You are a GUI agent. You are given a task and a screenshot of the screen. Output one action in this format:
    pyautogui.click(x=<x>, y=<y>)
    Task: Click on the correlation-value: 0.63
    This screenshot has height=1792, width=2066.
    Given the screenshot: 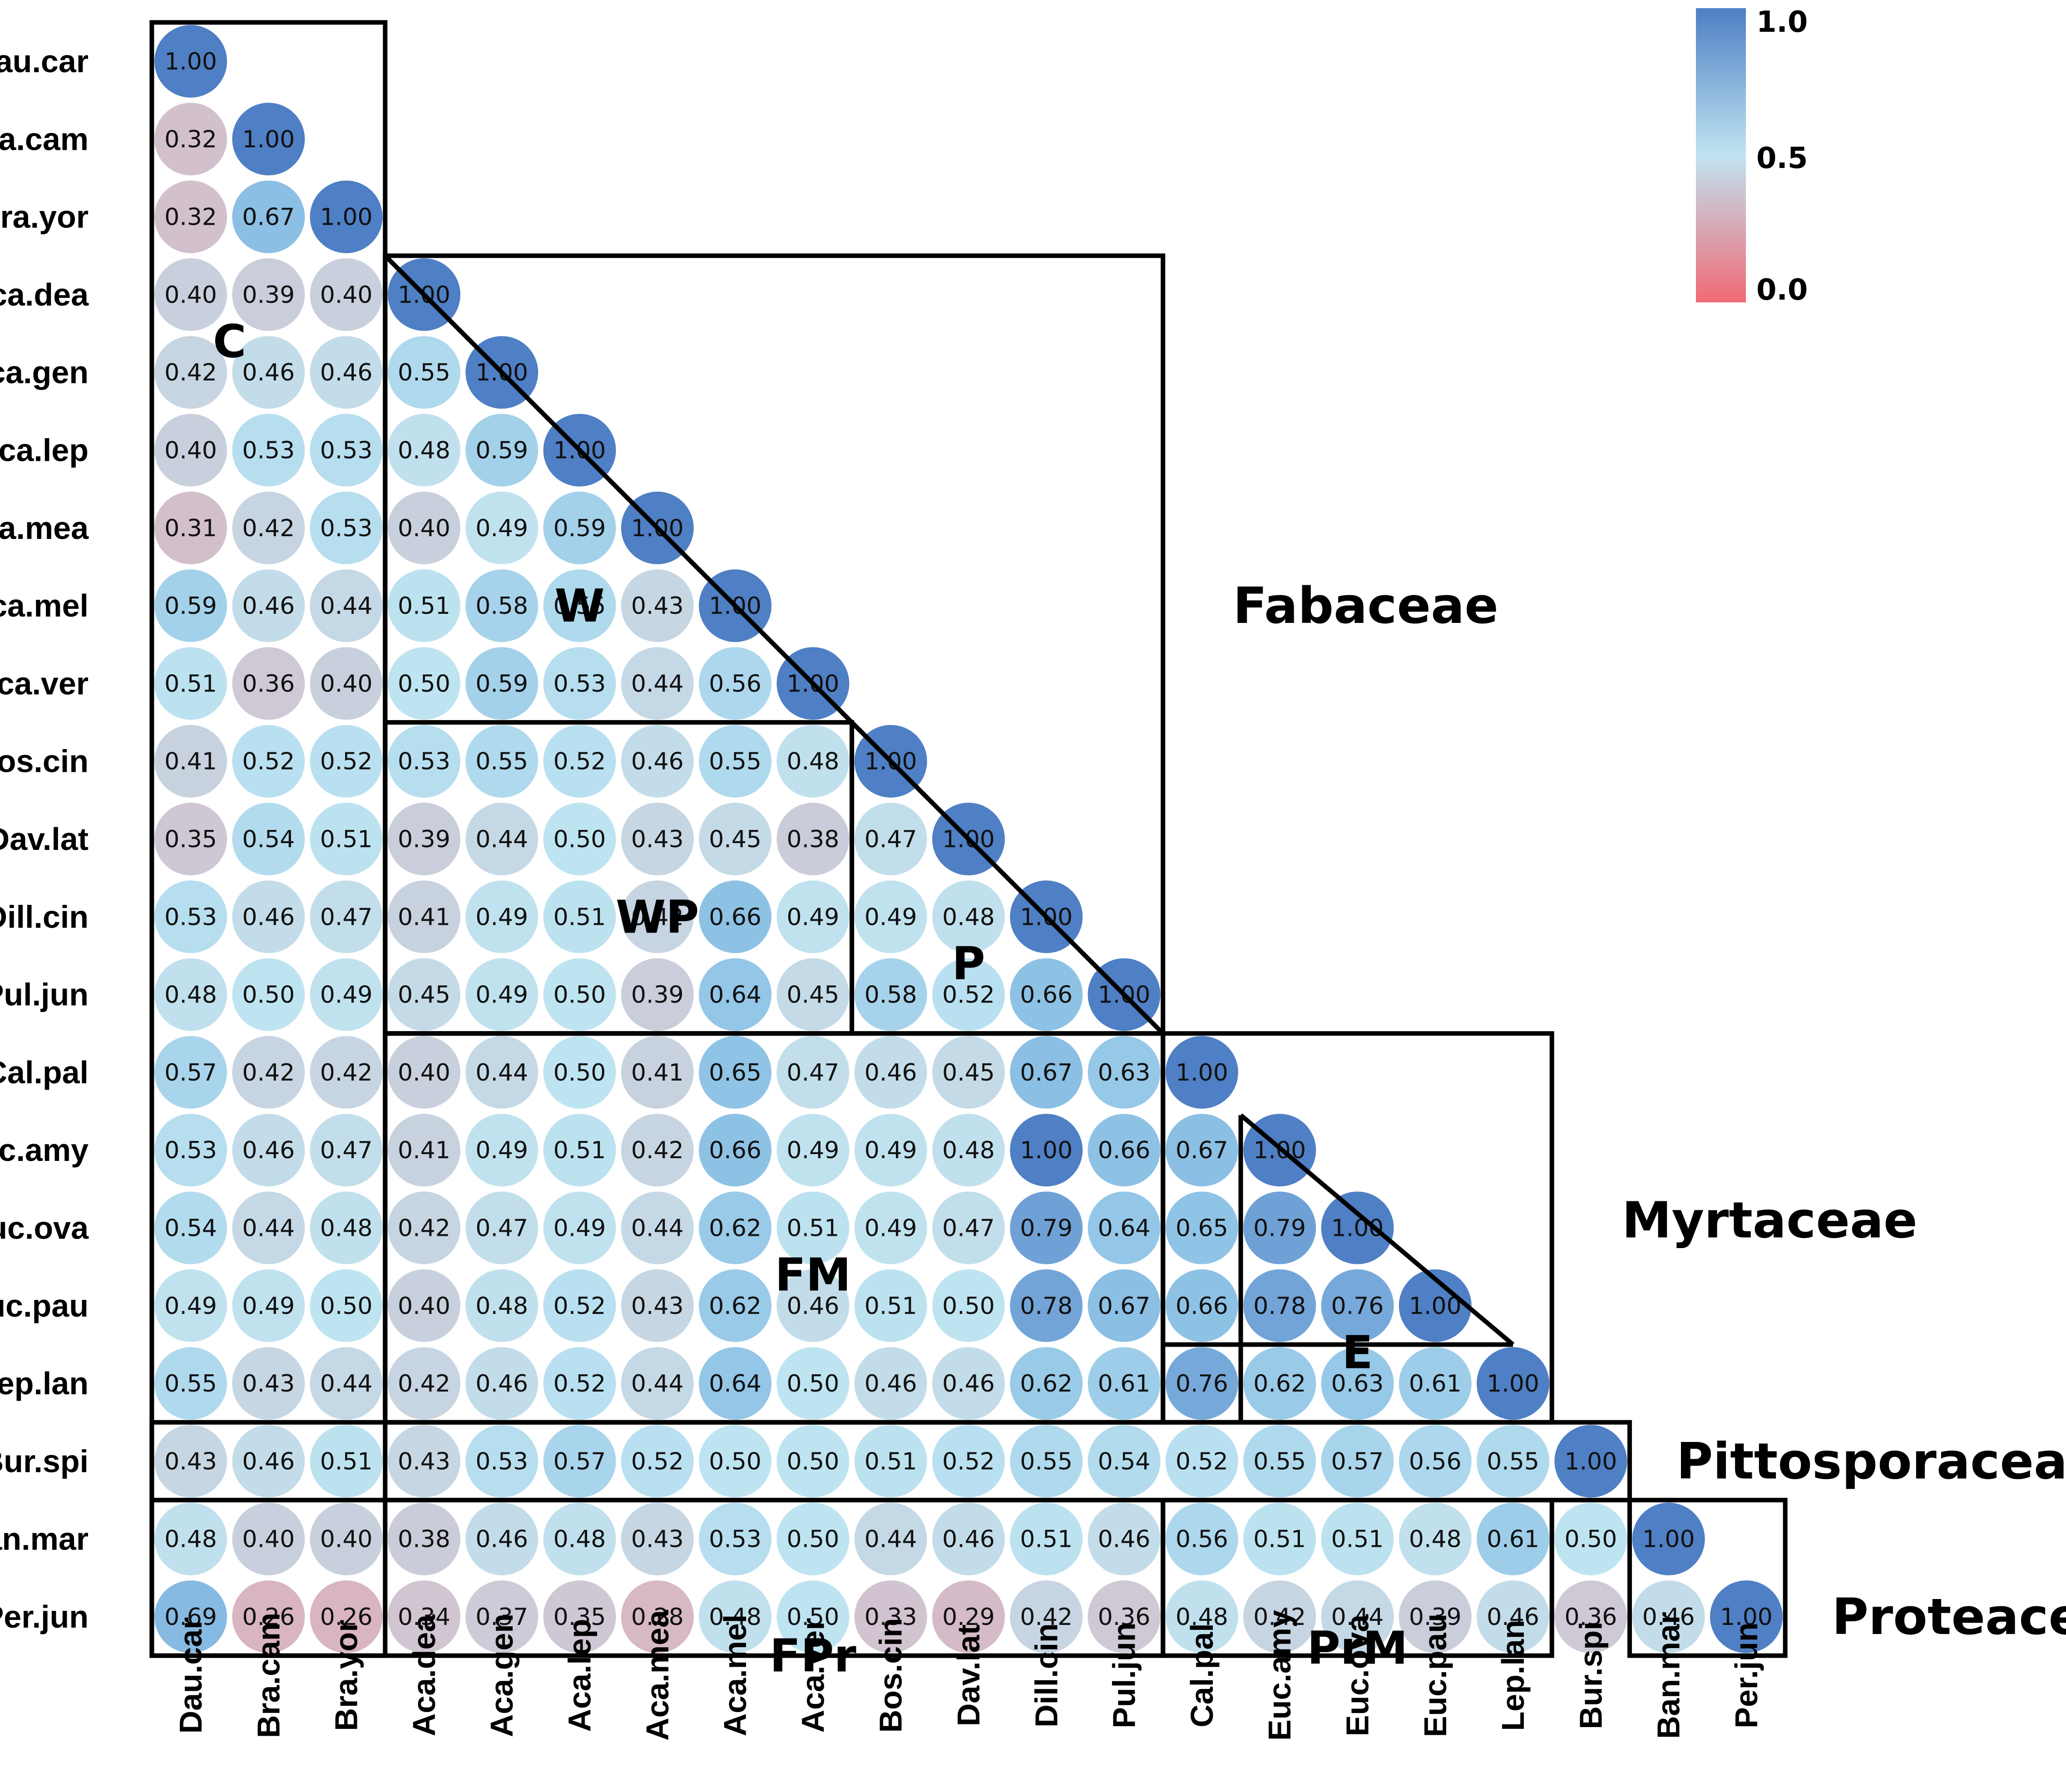 What is the action you would take?
    pyautogui.click(x=1357, y=1383)
    